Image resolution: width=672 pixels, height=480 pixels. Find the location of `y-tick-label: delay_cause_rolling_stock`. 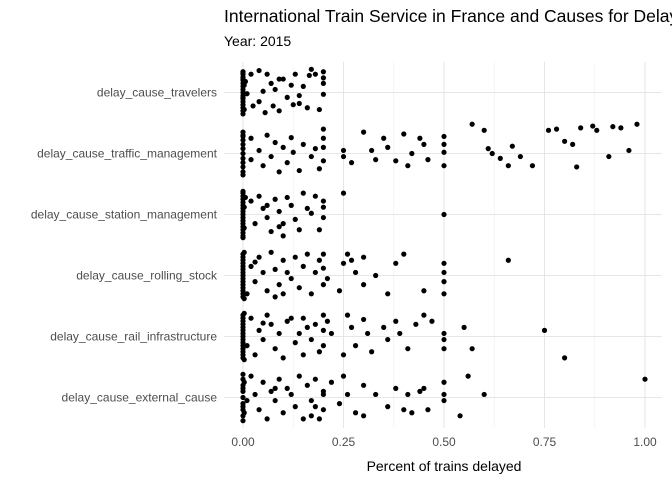

y-tick-label: delay_cause_rolling_stock is located at coordinates (147, 276).